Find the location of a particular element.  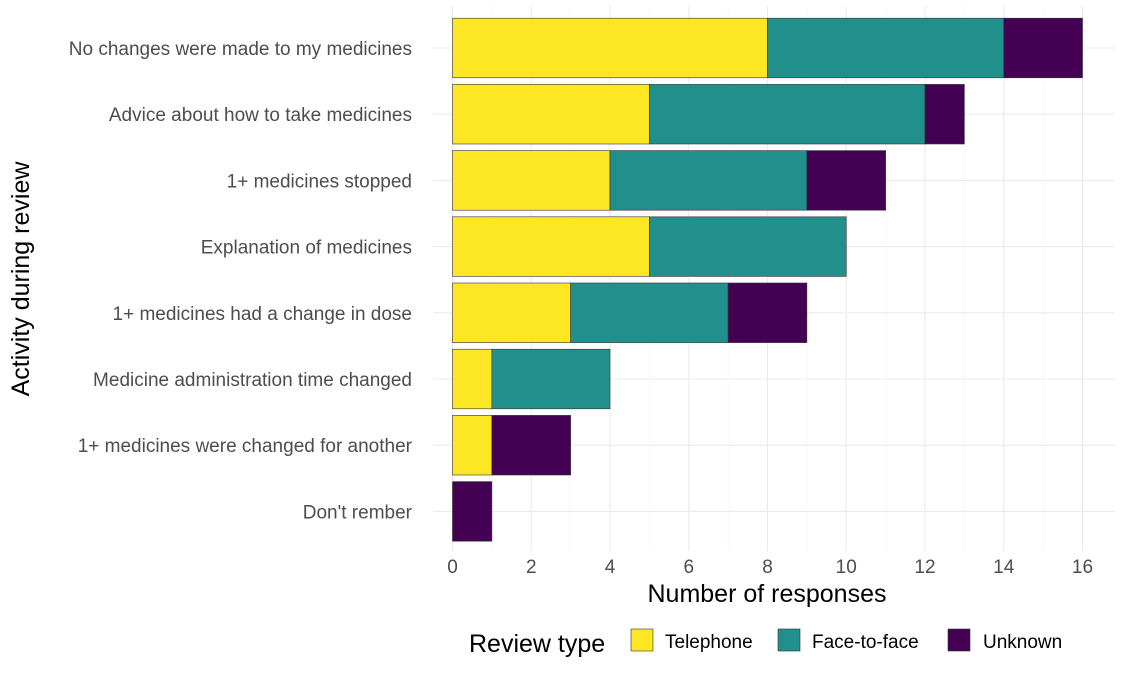

x-tick-label: 8 is located at coordinates (767, 567).